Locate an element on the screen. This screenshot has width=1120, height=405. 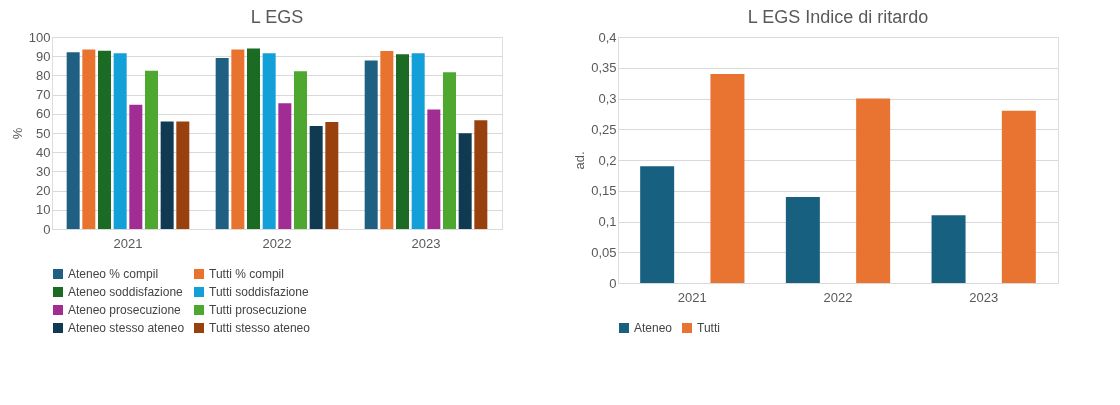
y-tick-label: 0,05 is located at coordinates (604, 252).